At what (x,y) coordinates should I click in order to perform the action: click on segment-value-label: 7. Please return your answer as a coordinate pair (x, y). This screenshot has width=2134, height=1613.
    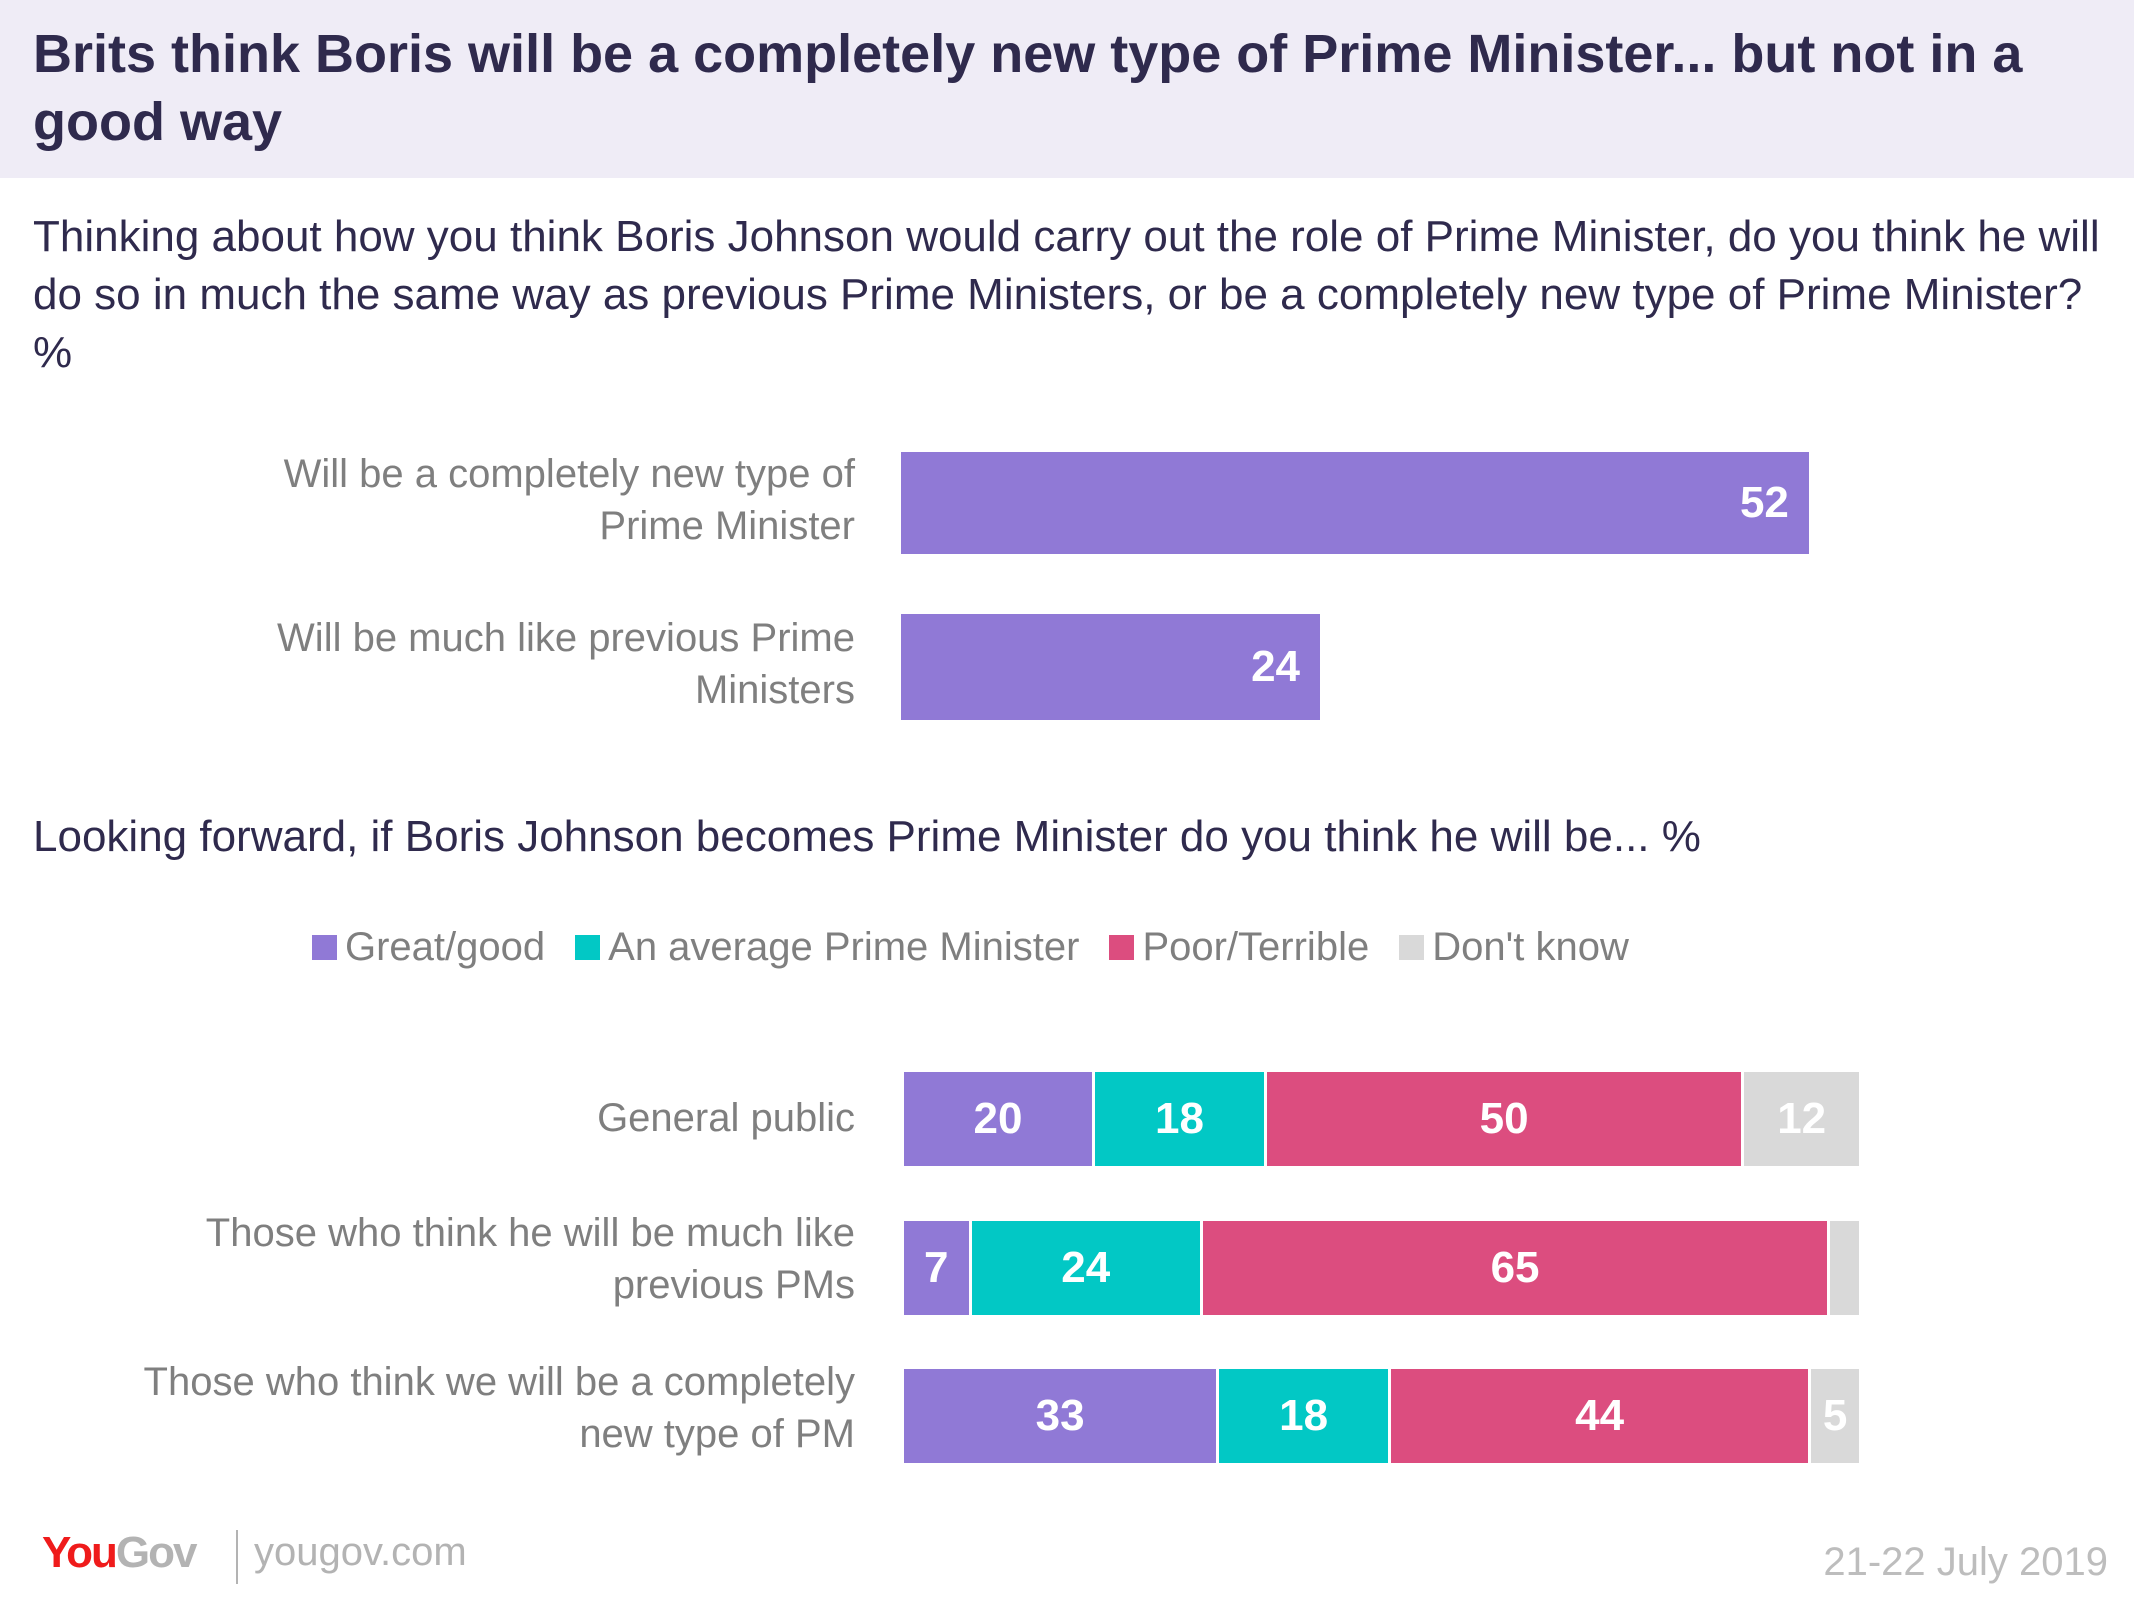
    Looking at the image, I should click on (936, 1267).